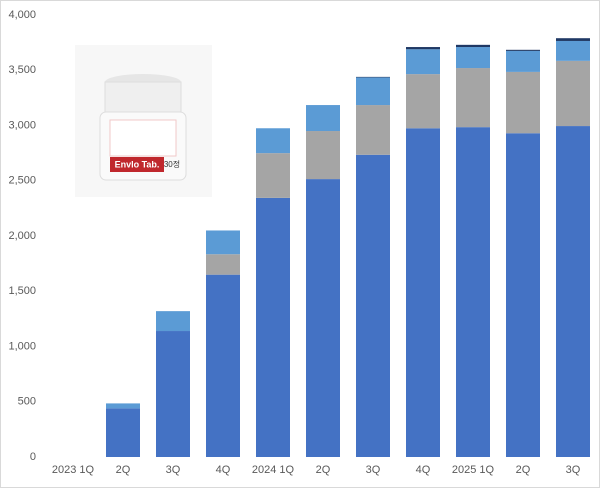  What do you see at coordinates (473, 470) in the screenshot?
I see `x-tick-label: 2025 1Q` at bounding box center [473, 470].